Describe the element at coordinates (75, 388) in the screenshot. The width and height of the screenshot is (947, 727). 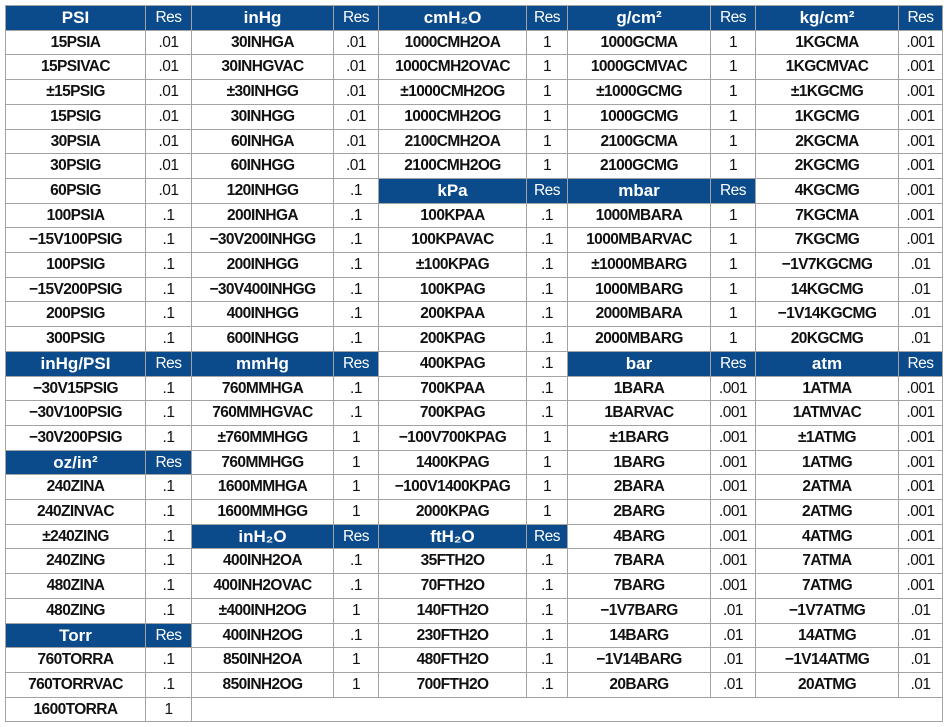
I see `range-code-cell: −30V15PSIG` at that location.